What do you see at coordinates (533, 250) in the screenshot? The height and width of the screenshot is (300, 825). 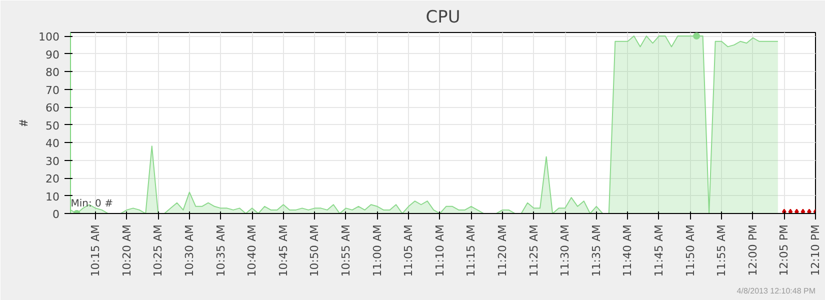 I see `x-tick-label: 11:25 AM` at bounding box center [533, 250].